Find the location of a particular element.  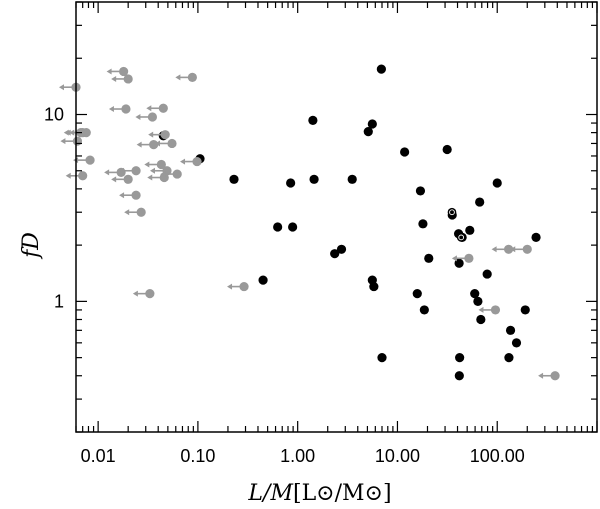

y-axis-label: fD is located at coordinates (31, 246).